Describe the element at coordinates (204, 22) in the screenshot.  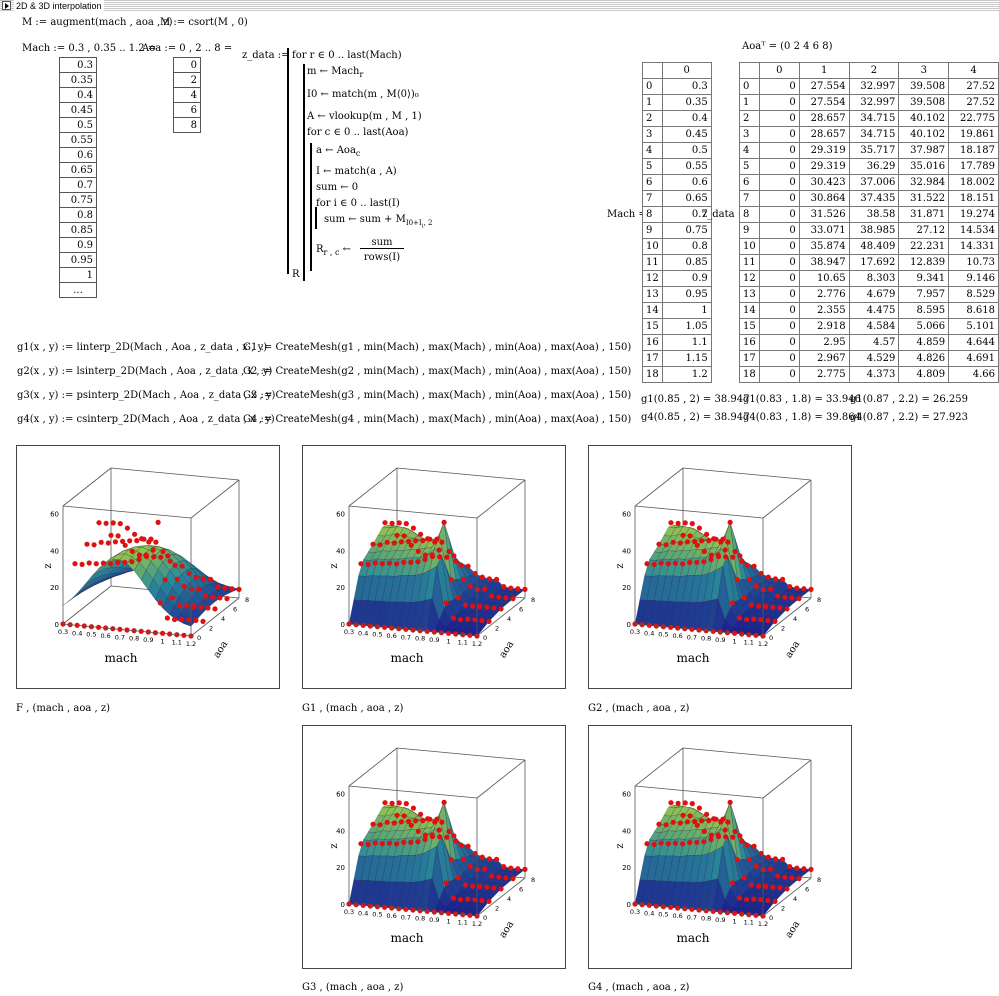
I see `csort-definition: M := csort(M , 0)` at that location.